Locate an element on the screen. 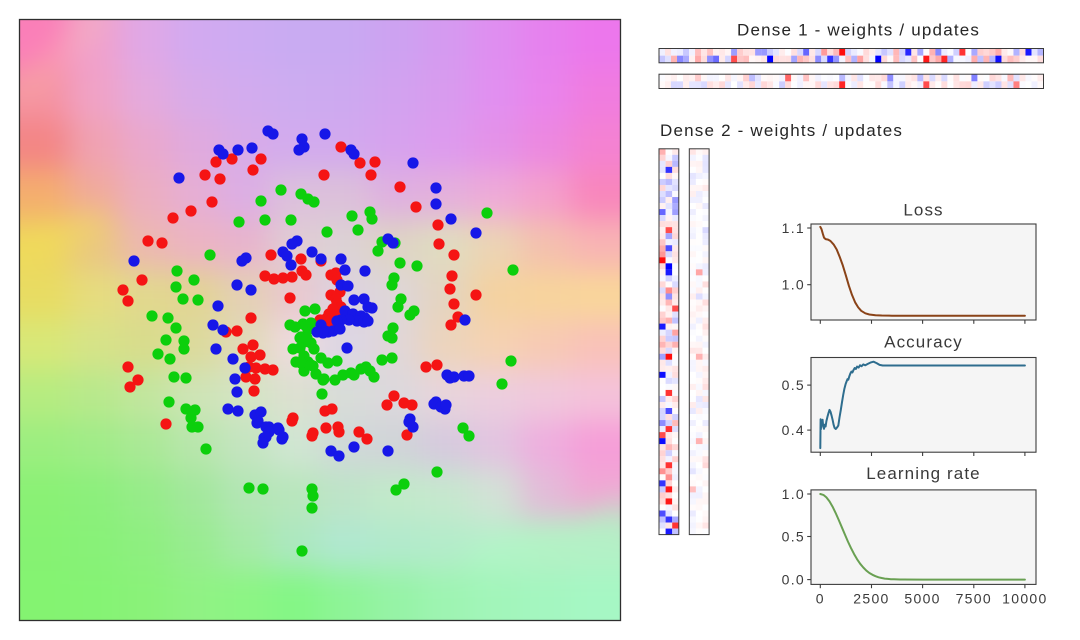 This screenshot has height=640, width=1080. svg-text: 0.0 is located at coordinates (793, 580).